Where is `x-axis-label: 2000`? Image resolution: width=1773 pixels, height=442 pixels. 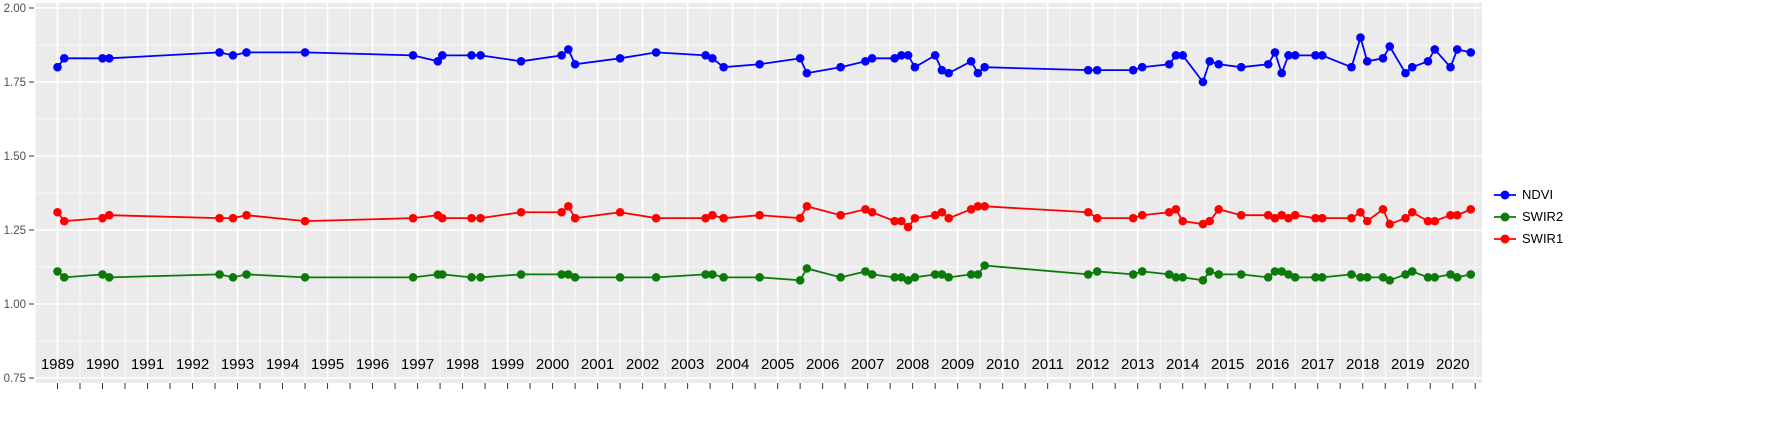
x-axis-label: 2000 is located at coordinates (552, 364).